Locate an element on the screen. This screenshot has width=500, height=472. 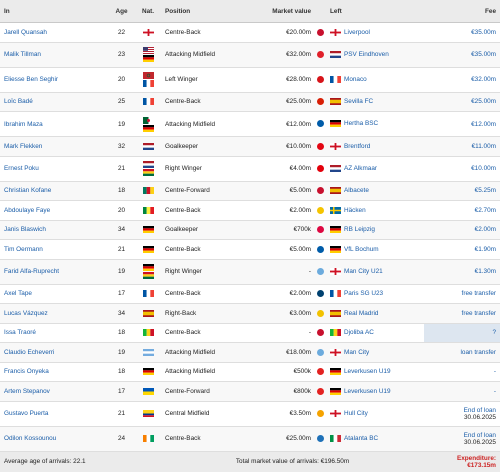
club-link: Man City U21 is located at coordinates (363, 272).